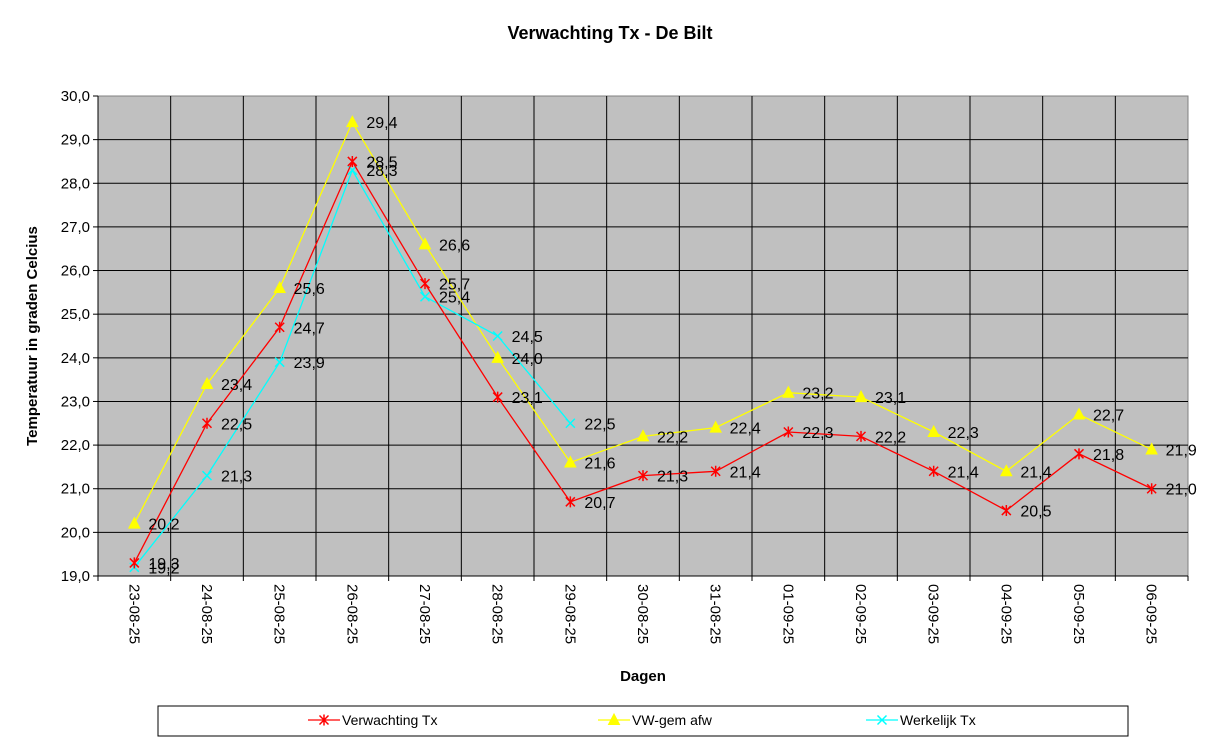 The image size is (1222, 745). What do you see at coordinates (381, 162) in the screenshot?
I see `data-label-verwachting-tx: 28,5` at bounding box center [381, 162].